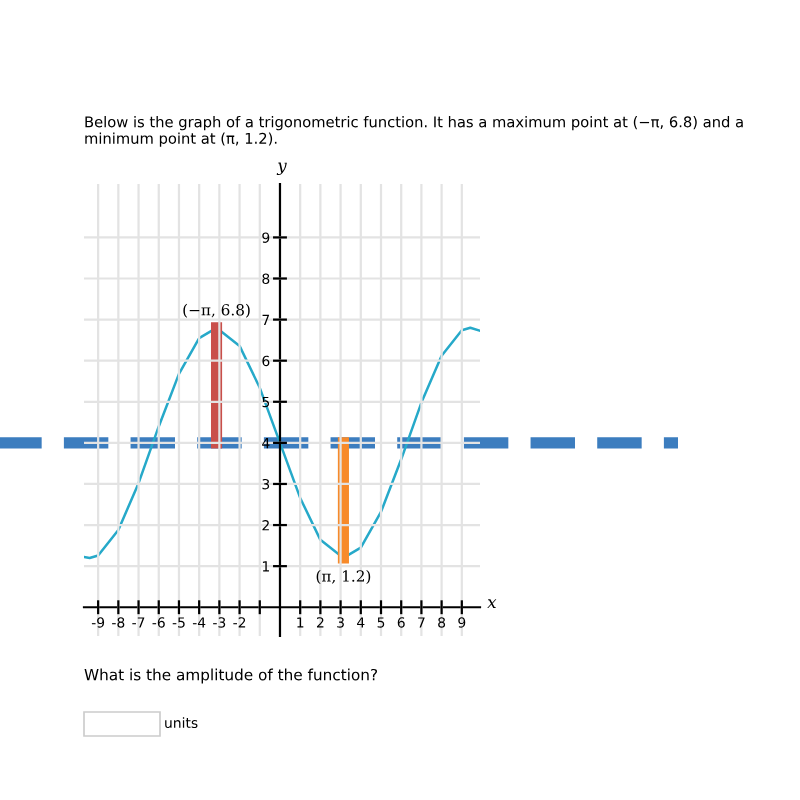  Describe the element at coordinates (492, 603) in the screenshot. I see `x-axis-title: x` at that location.